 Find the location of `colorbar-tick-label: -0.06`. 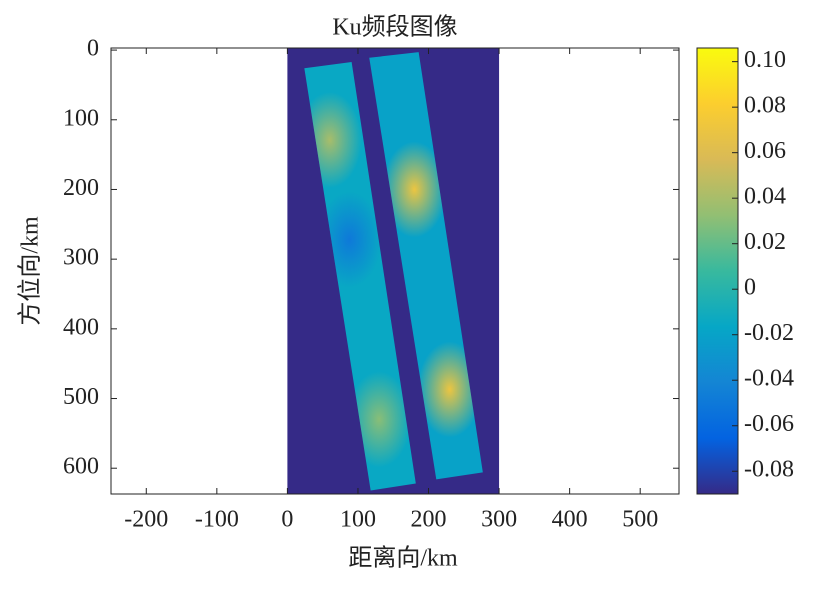

colorbar-tick-label: -0.06 is located at coordinates (769, 424).